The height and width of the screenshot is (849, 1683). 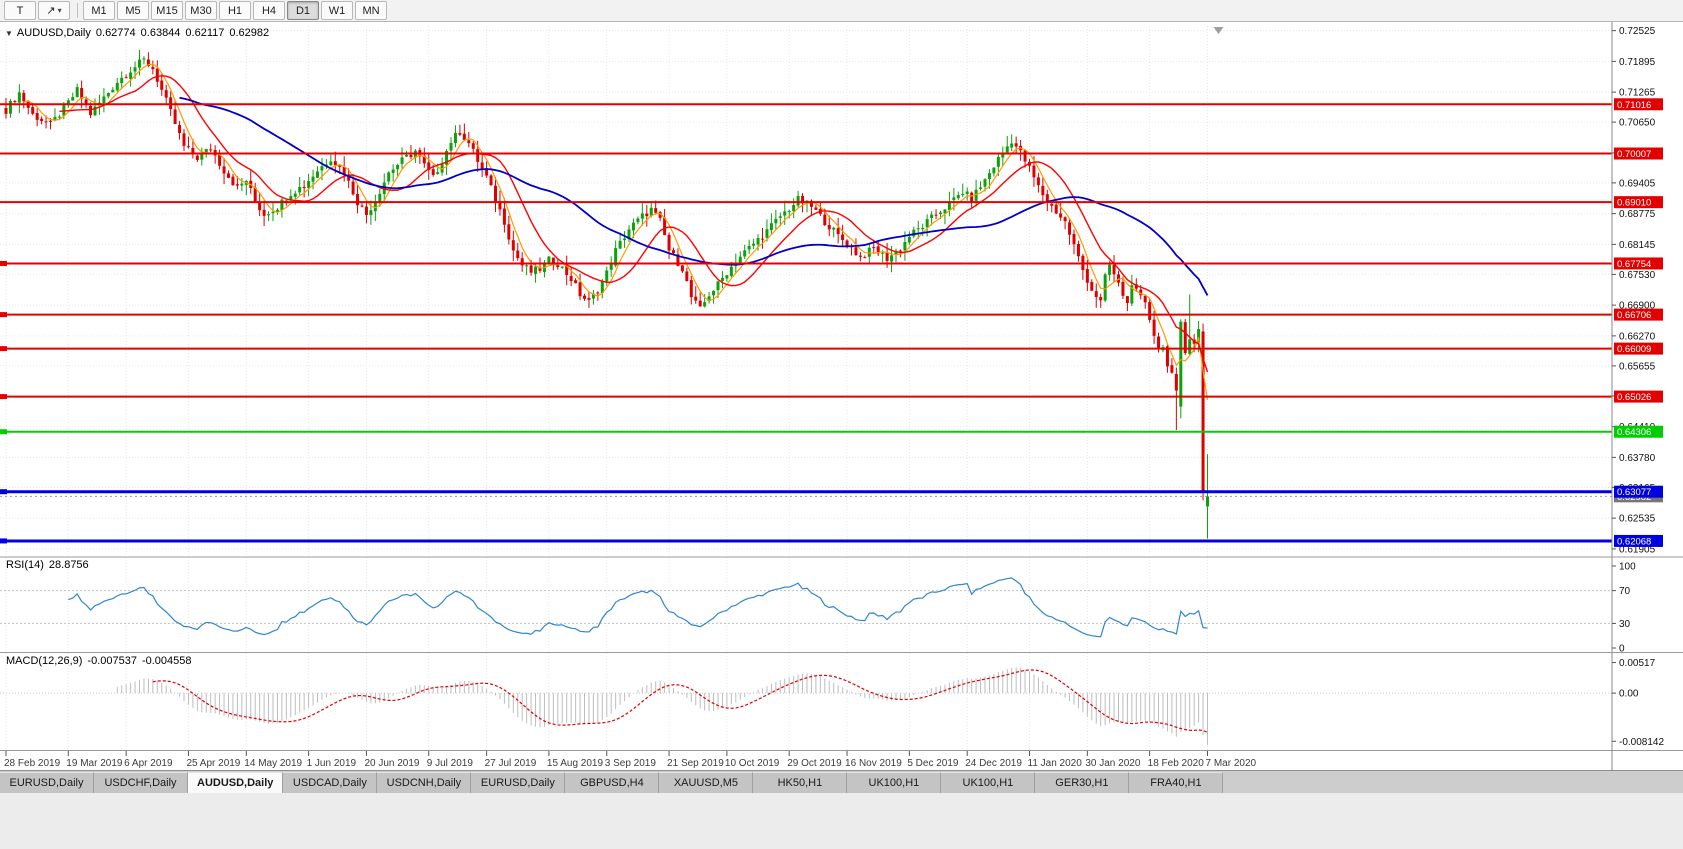 What do you see at coordinates (167, 10) in the screenshot?
I see `timeframe-button-m15: M15` at bounding box center [167, 10].